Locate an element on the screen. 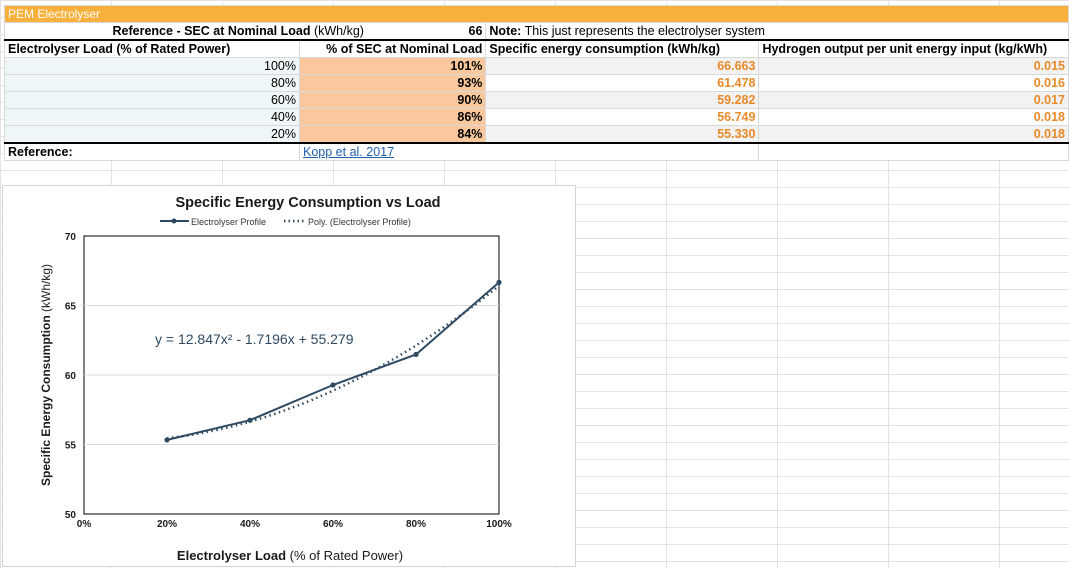  reference-source-row: Reference: Kopp et al. 2017 is located at coordinates (536, 151).